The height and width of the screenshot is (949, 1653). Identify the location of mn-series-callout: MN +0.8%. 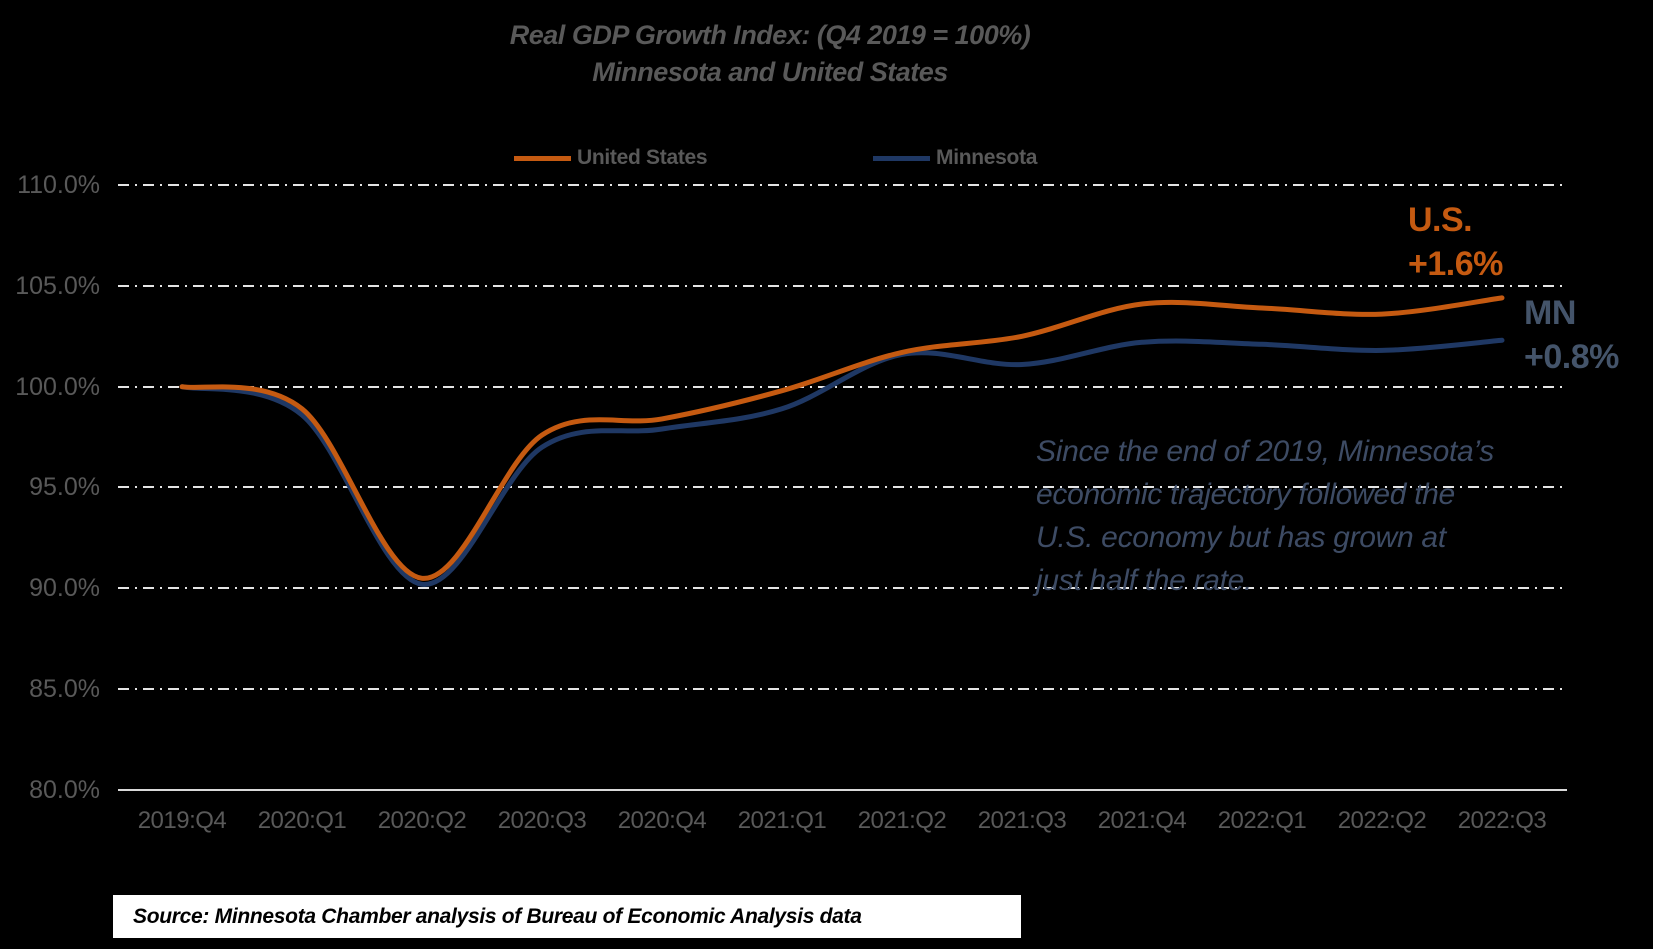
(1571, 335).